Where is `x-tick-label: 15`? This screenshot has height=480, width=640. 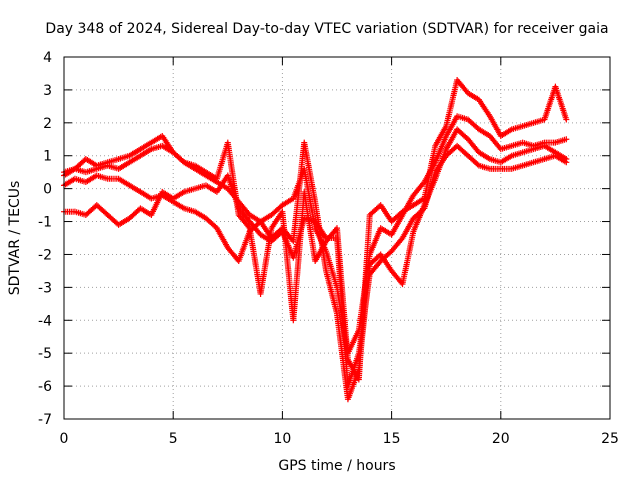 x-tick-label: 15 is located at coordinates (392, 439).